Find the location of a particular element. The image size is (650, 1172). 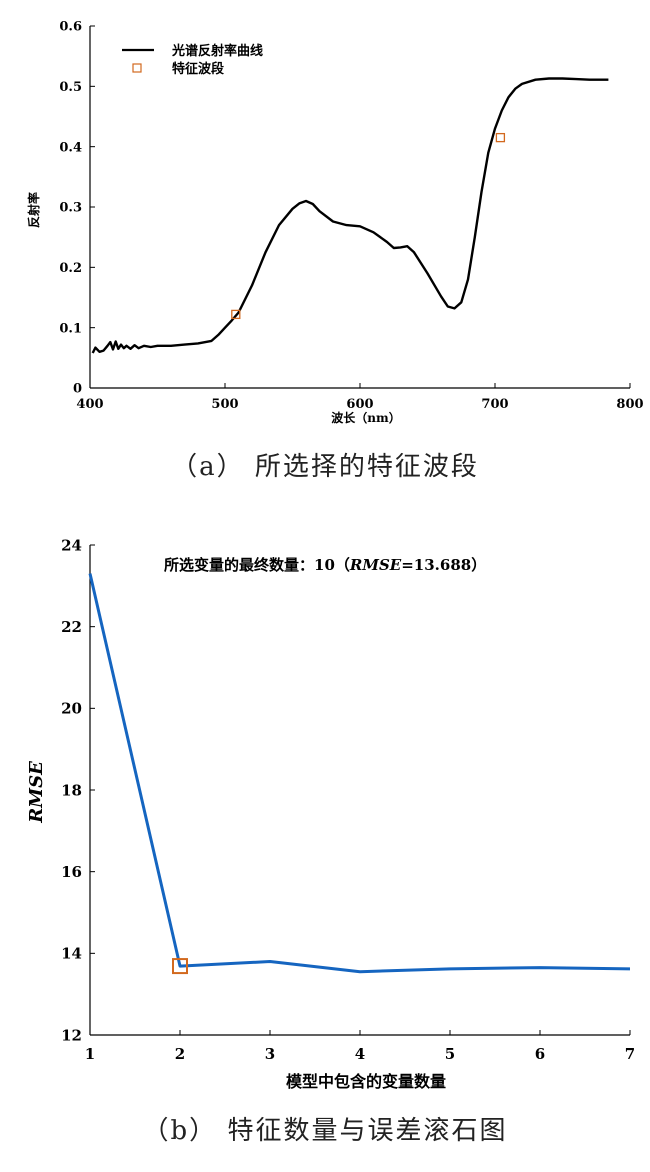

chart-a-x-label: 波长（nm） is located at coordinates (365, 417).